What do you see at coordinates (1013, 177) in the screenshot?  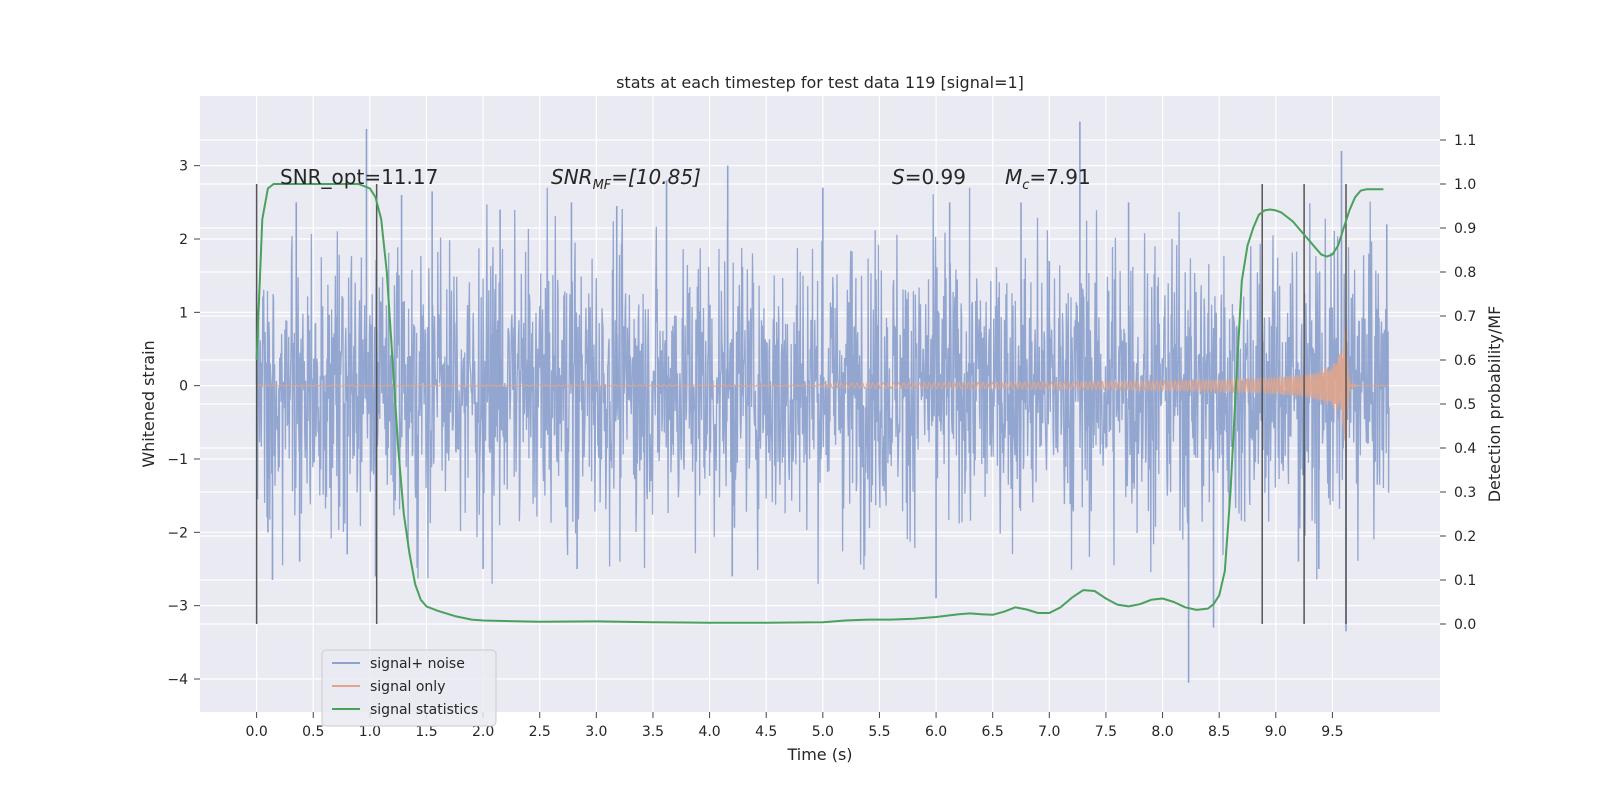 I see `mc-label: M` at bounding box center [1013, 177].